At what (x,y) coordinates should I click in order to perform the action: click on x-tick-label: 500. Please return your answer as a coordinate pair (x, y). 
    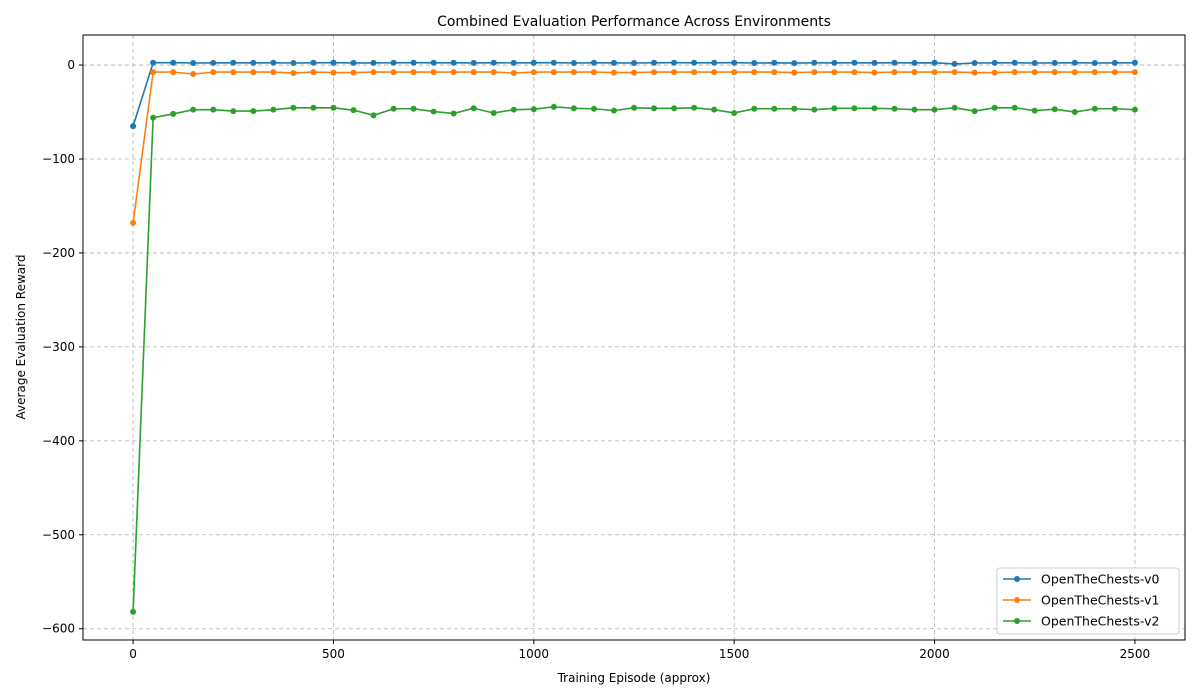
    Looking at the image, I should click on (333, 654).